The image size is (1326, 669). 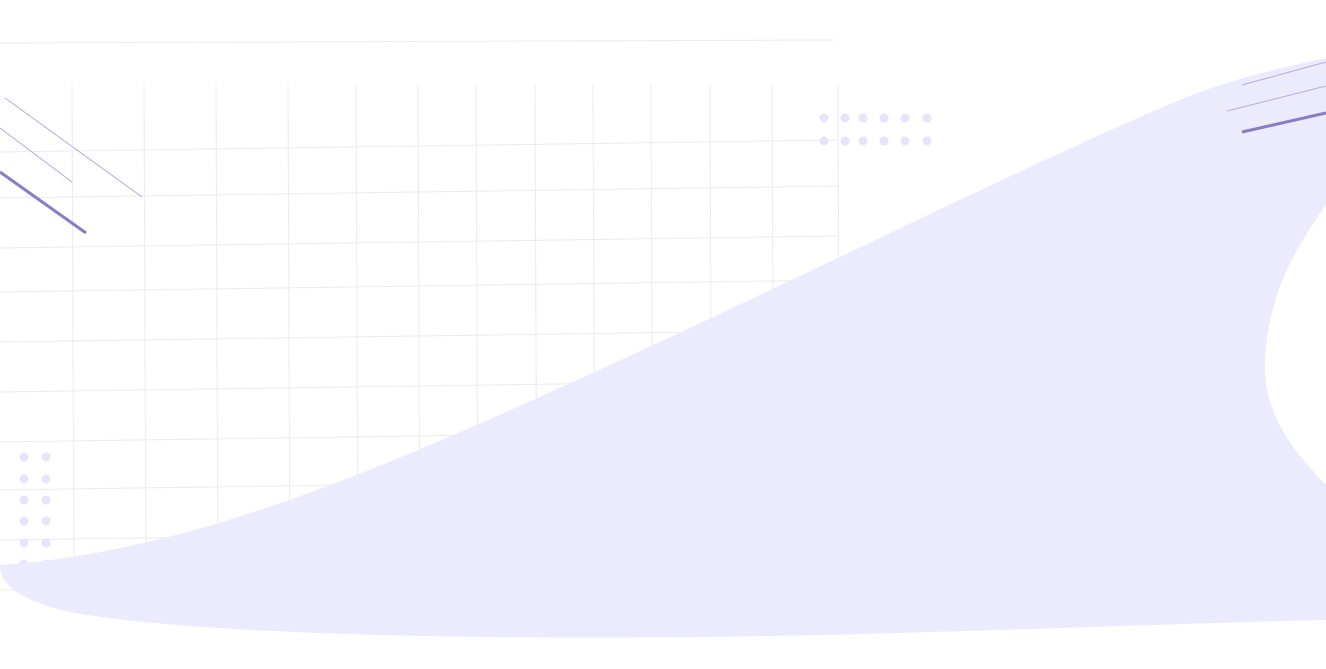 I want to click on top-divider-line, so click(x=418, y=41).